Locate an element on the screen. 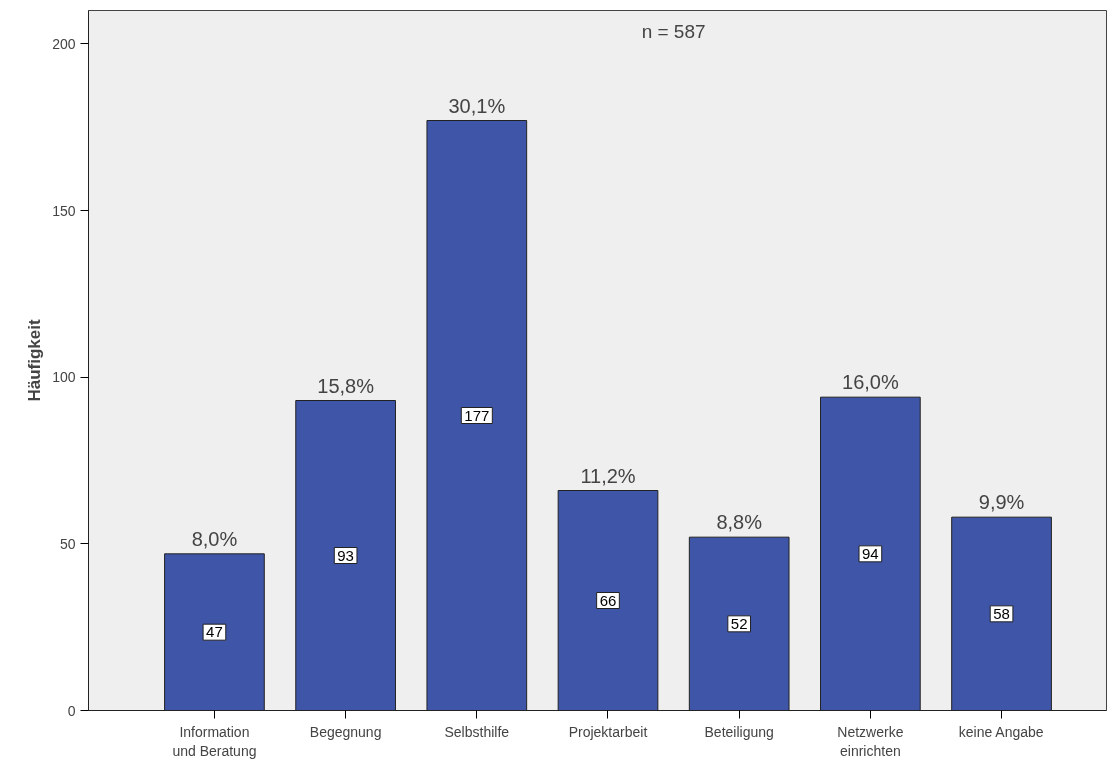  annotation: 30,1% is located at coordinates (477, 105).